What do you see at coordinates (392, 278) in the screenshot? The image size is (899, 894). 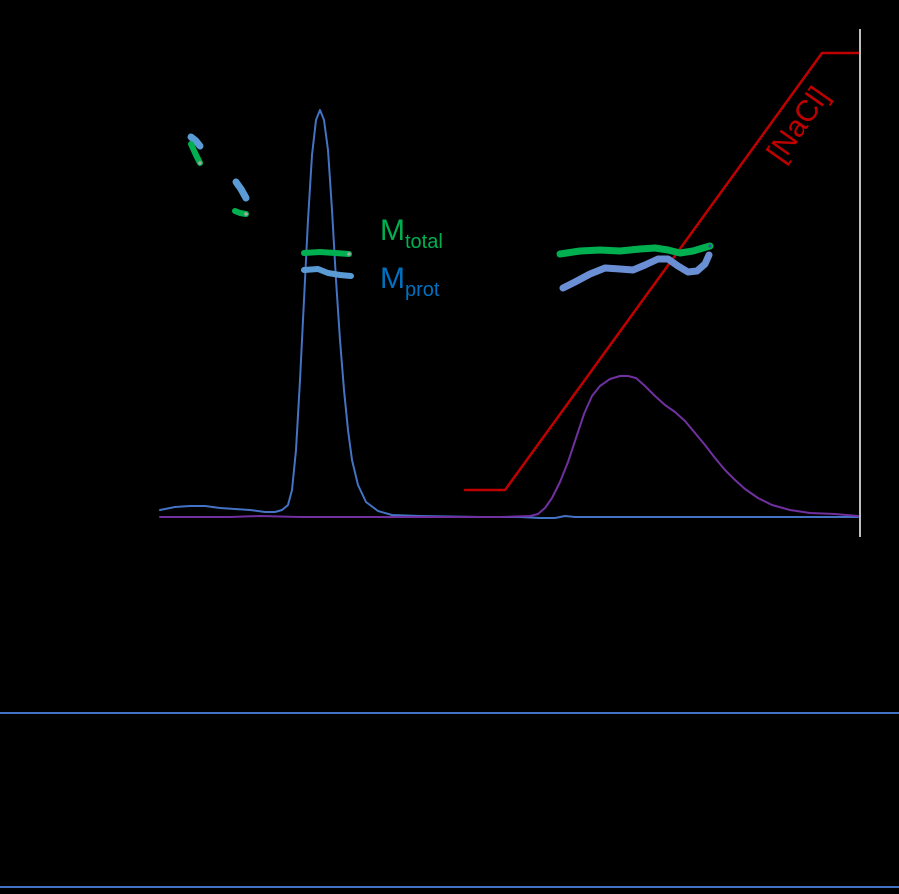 I see `legend-mprot-main: M` at bounding box center [392, 278].